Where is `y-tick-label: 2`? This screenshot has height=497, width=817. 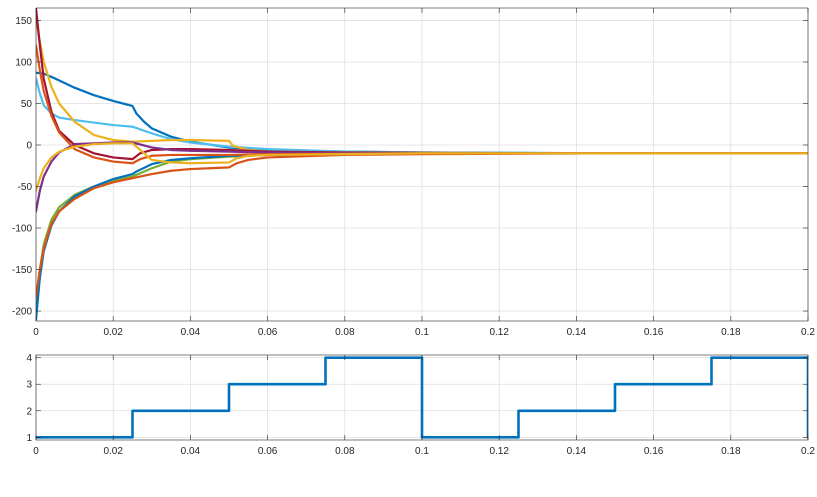
y-tick-label: 2 is located at coordinates (29, 411).